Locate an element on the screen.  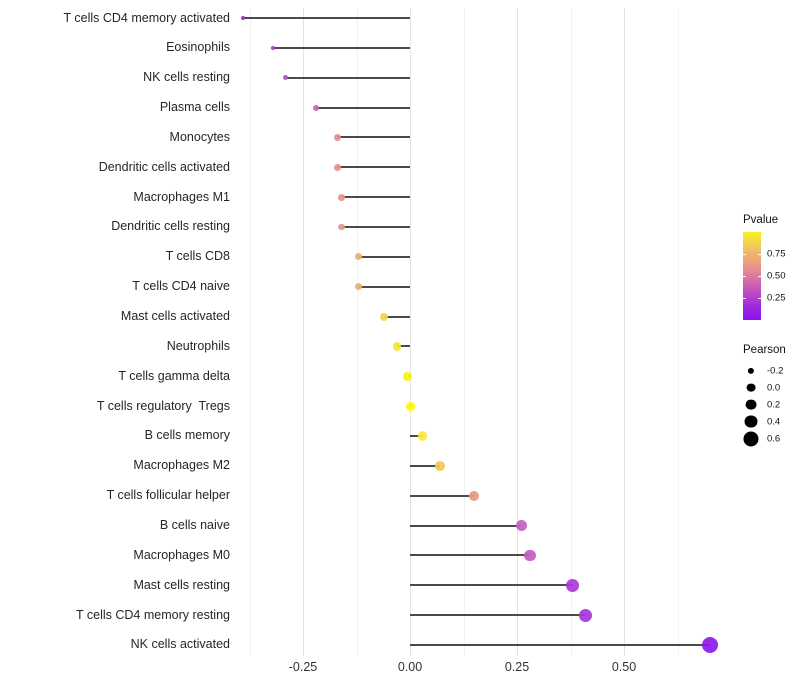
pvalue-gradient-bar is located at coordinates (752, 276).